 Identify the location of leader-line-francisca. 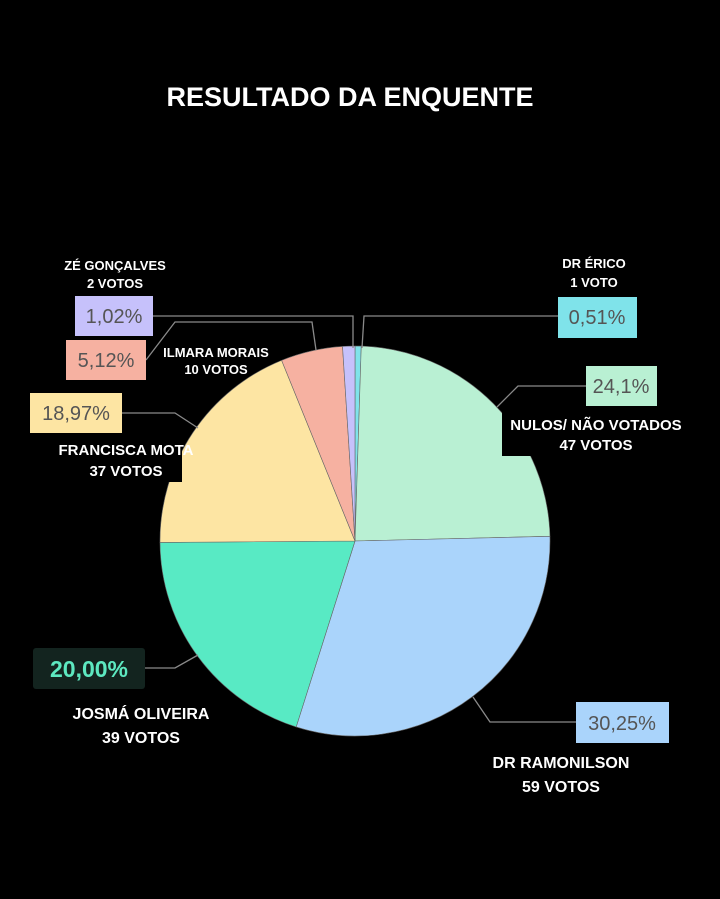
(160, 420).